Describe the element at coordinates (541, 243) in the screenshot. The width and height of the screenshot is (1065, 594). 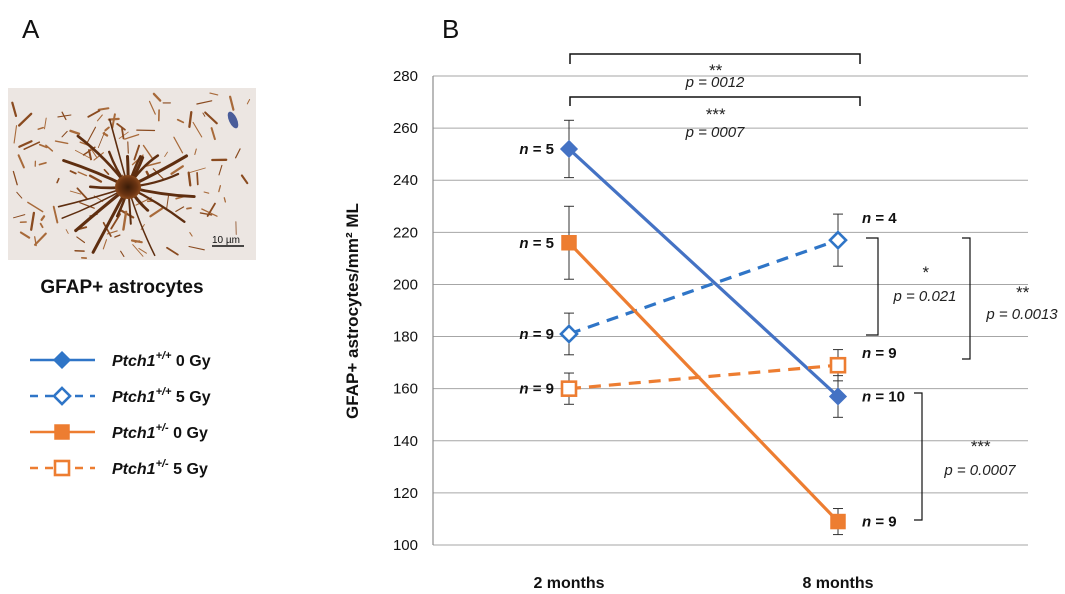
I see `n-value: = 5` at that location.